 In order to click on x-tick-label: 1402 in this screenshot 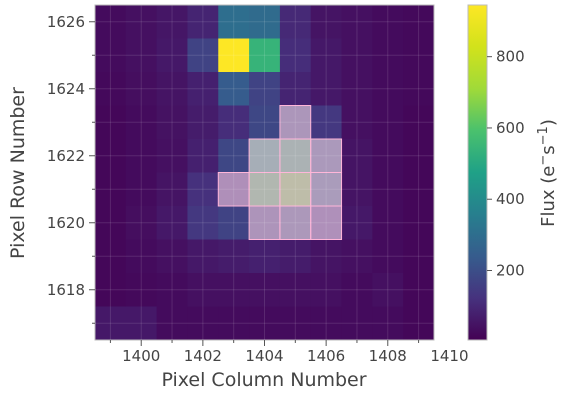, I will do `click(203, 356)`.